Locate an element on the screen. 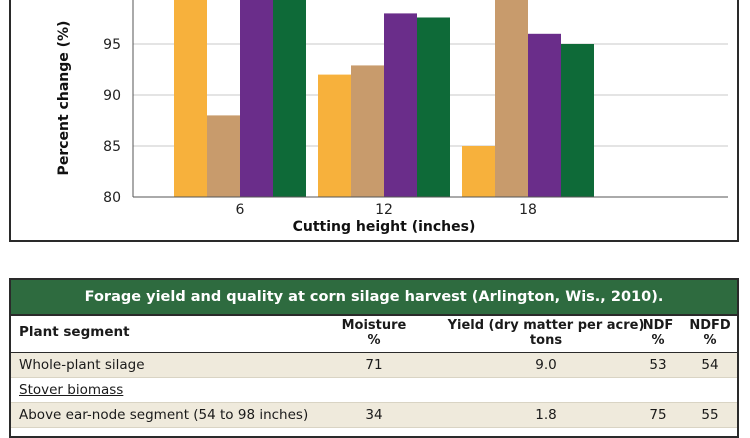 This screenshot has height=438, width=750. header-ndf-label: NDF is located at coordinates (658, 325).